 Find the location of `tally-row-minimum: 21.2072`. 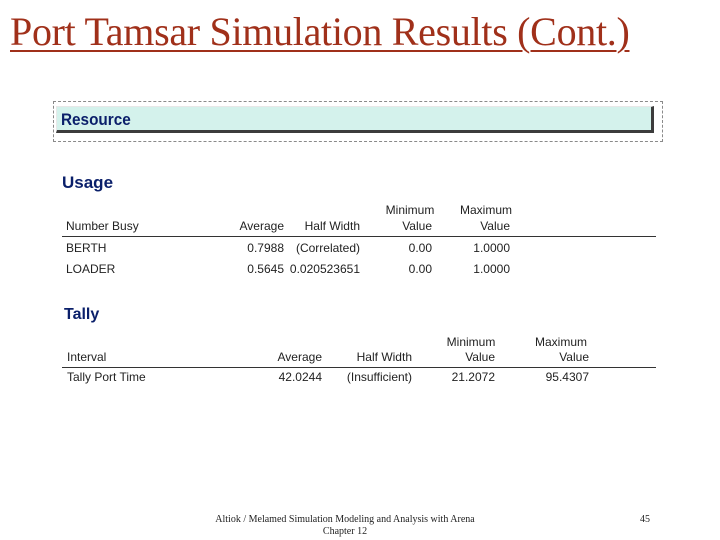

tally-row-minimum: 21.2072 is located at coordinates (473, 377).